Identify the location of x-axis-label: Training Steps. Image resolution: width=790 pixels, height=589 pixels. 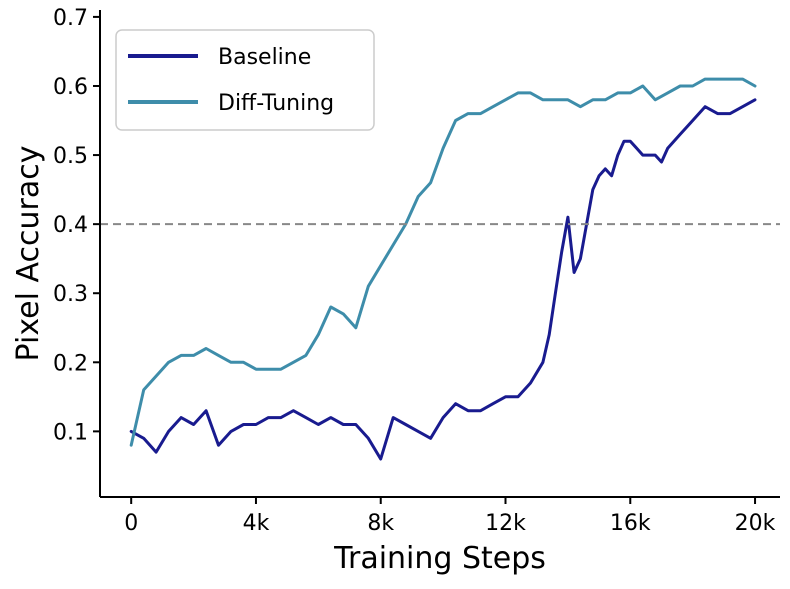
(439, 558).